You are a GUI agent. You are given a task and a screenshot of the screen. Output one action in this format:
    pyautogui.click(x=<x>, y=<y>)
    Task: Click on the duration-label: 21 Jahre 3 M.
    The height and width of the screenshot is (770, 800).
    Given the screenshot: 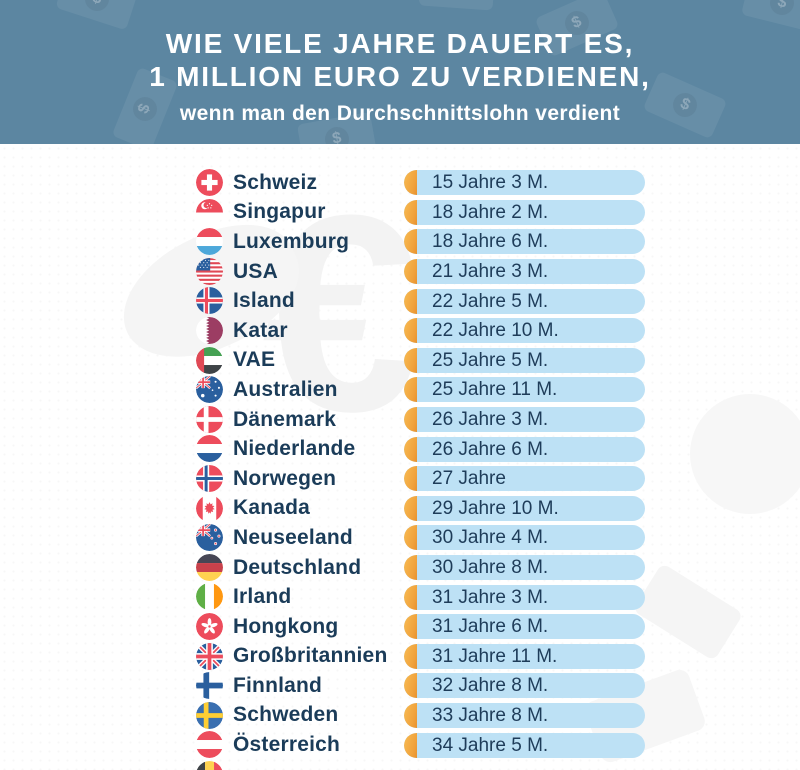 What is the action you would take?
    pyautogui.click(x=490, y=272)
    